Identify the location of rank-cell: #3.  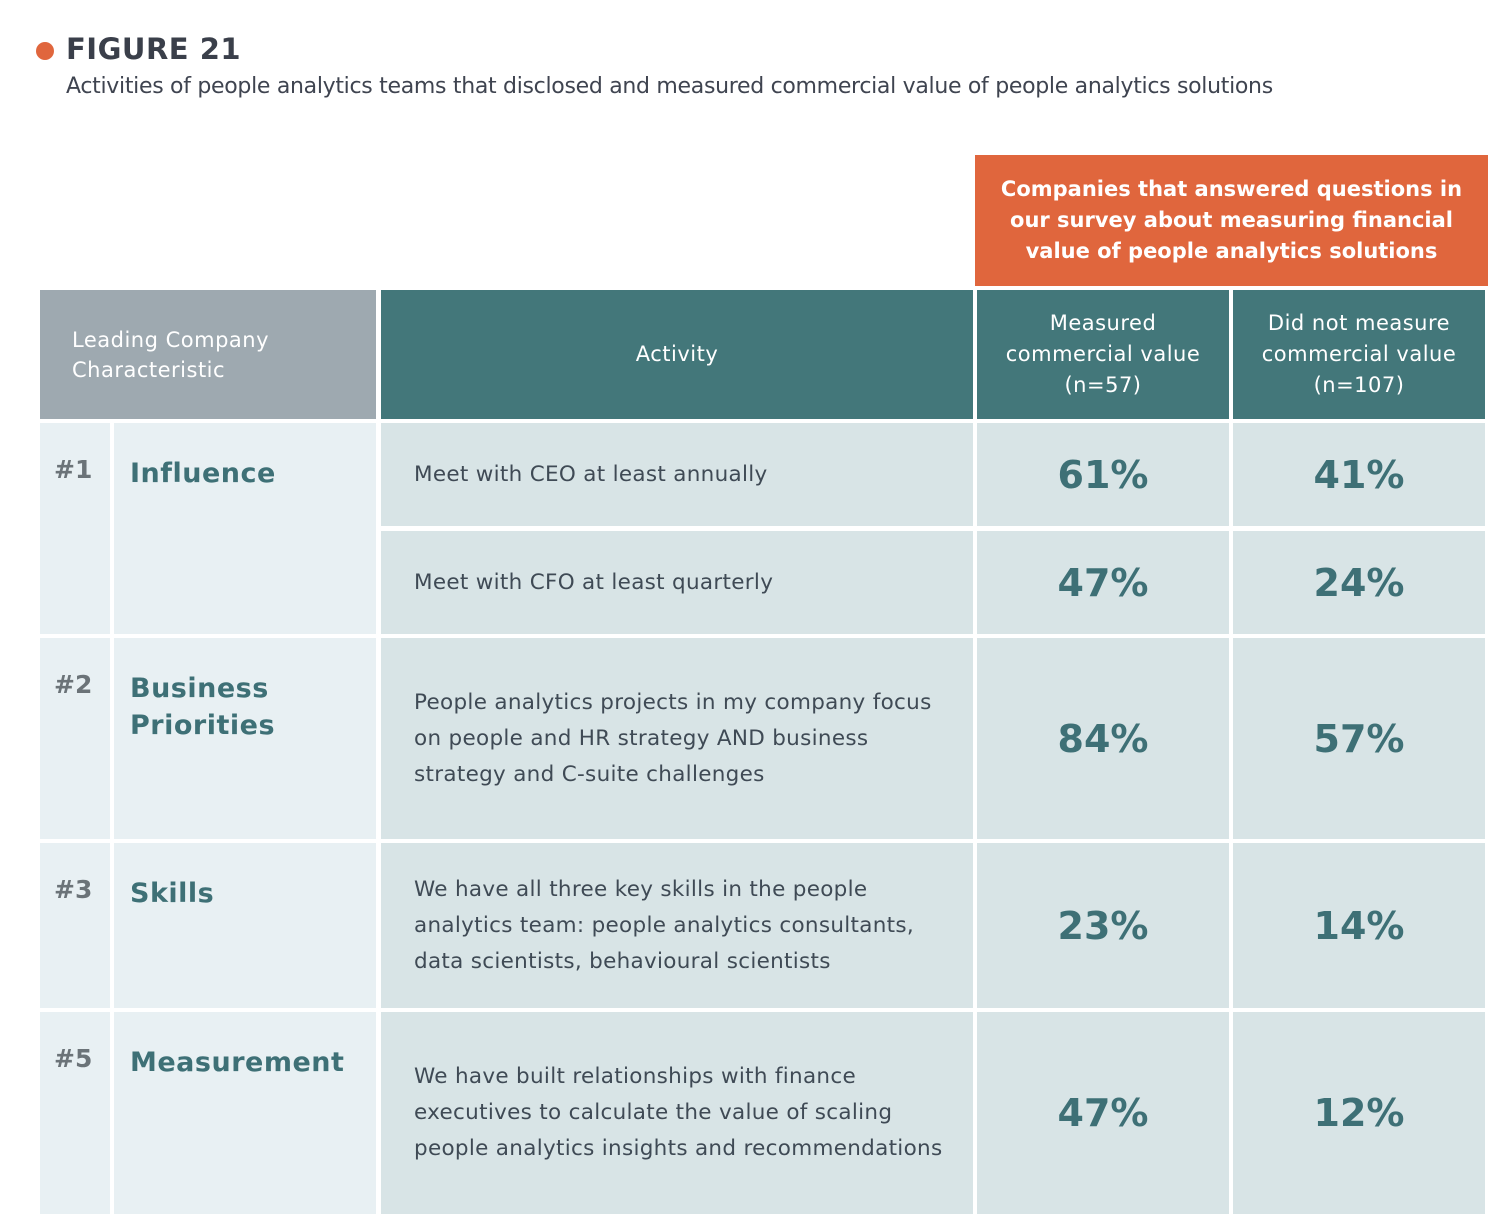
(75, 925).